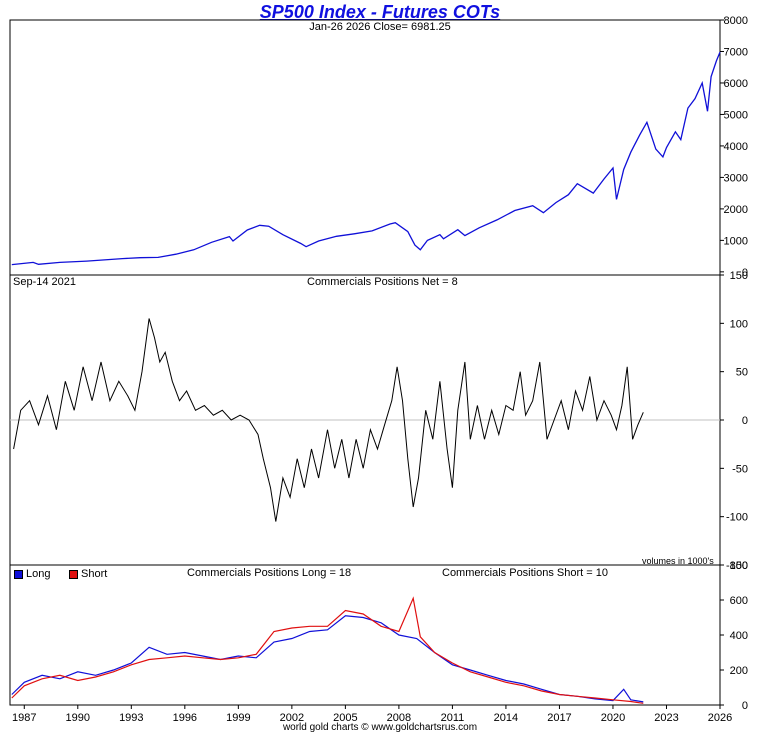 The width and height of the screenshot is (760, 735). I want to click on x-tick-label: 2011, so click(453, 718).